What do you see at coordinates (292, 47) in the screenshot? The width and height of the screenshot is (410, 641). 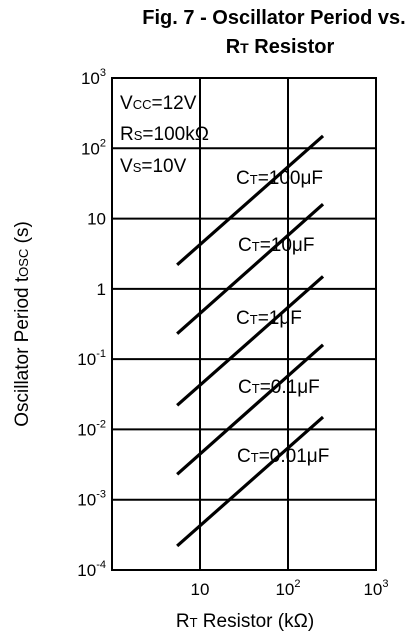 I see `chart-title-rest: Resistor` at bounding box center [292, 47].